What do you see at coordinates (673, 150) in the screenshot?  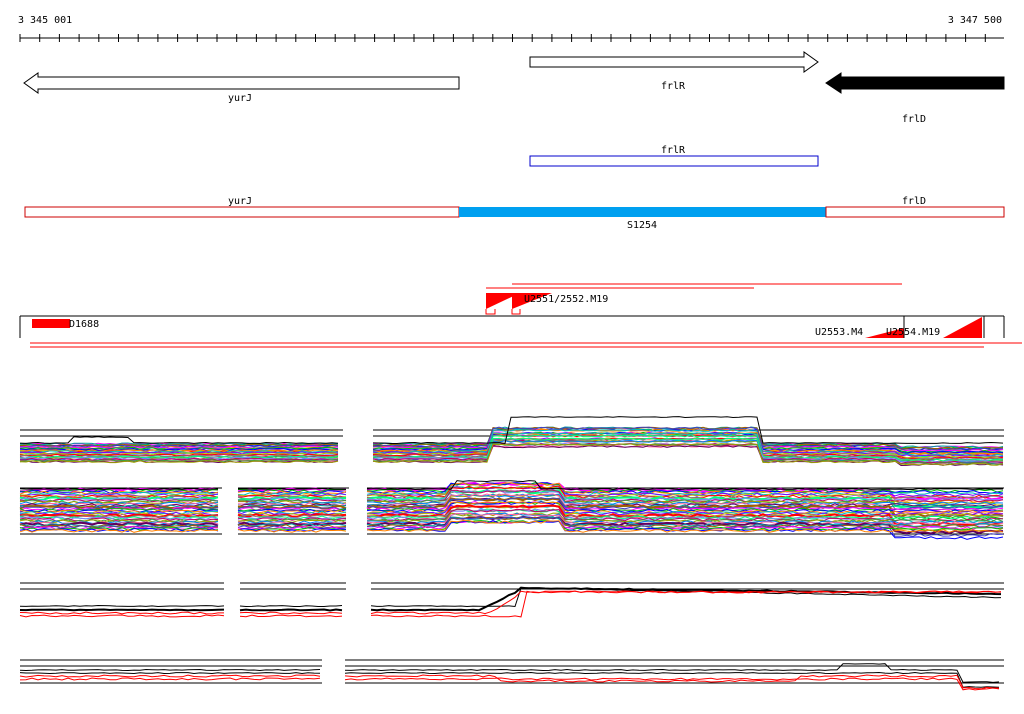 I see `cds-label-frlR: frlR` at bounding box center [673, 150].